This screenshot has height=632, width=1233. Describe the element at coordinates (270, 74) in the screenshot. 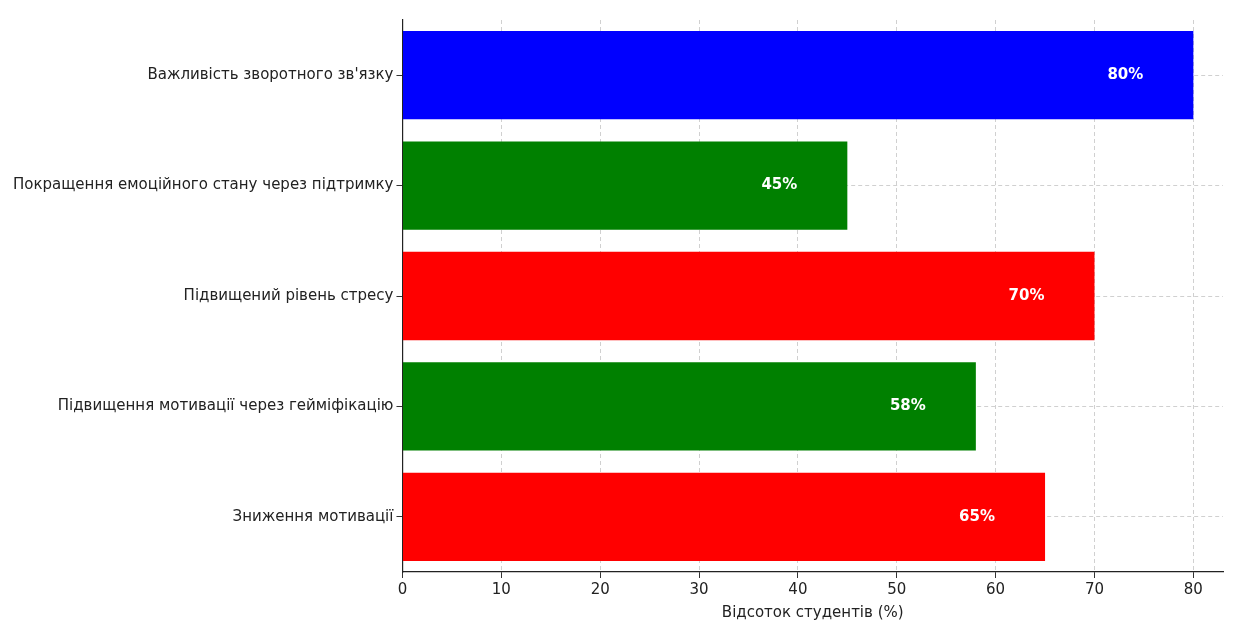

I see `y-tick-label: Важливість зворотного зв'язку` at that location.